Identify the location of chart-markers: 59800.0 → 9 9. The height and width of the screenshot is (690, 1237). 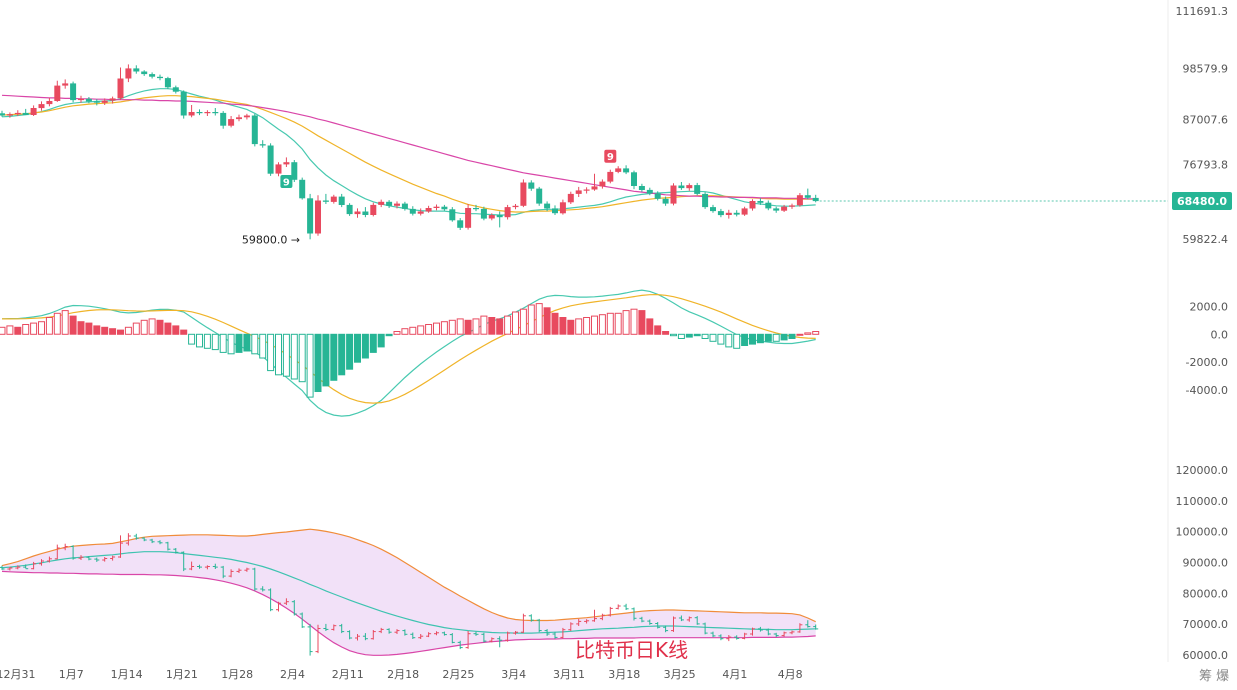
(429, 197).